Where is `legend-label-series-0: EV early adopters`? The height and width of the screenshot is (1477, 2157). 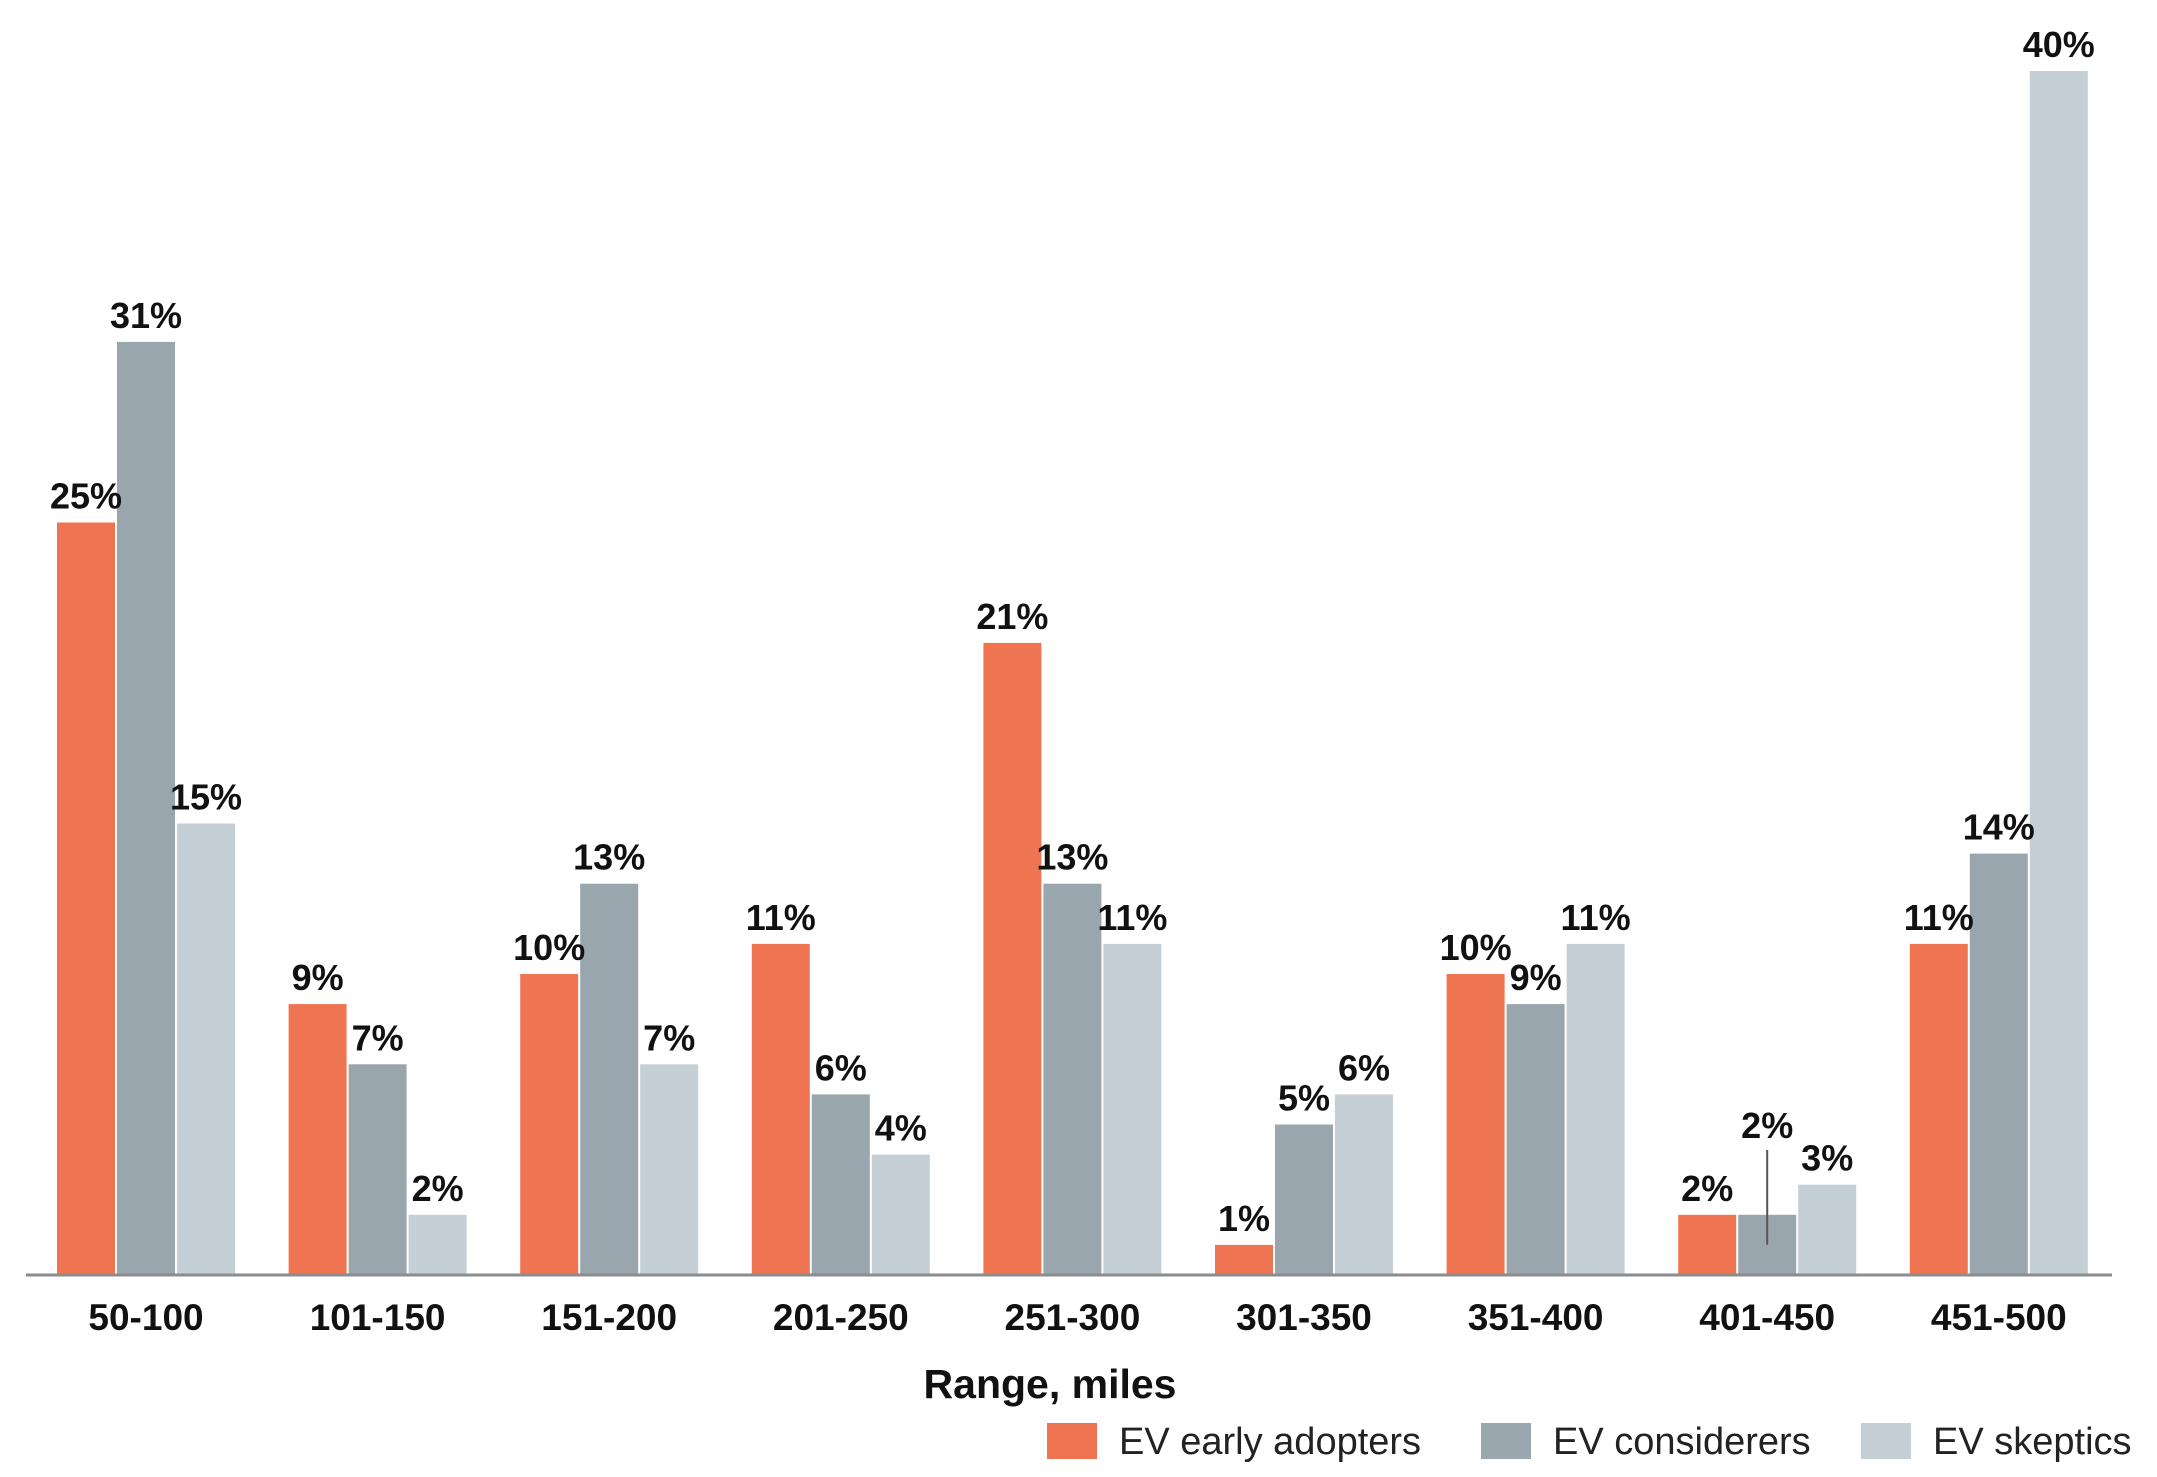
legend-label-series-0: EV early adopters is located at coordinates (1270, 1442).